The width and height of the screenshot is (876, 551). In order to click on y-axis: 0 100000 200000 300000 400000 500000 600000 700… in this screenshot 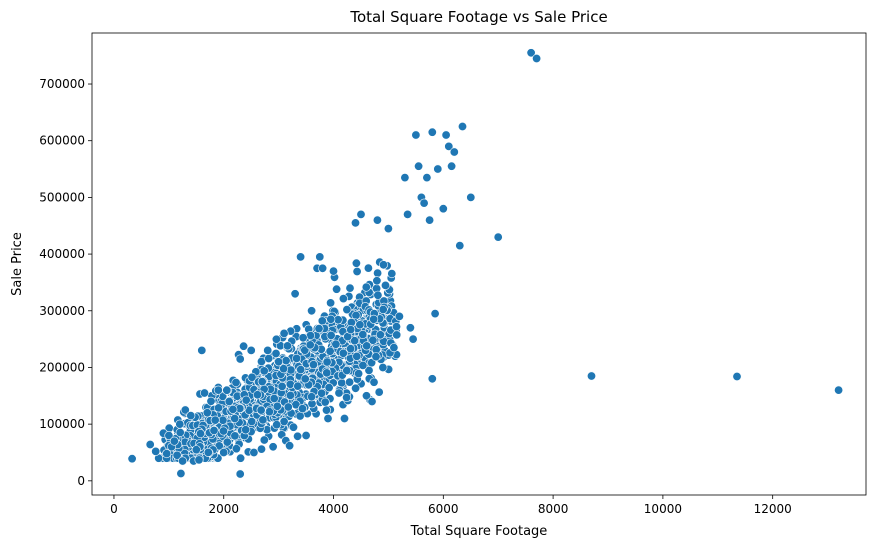, I will do `click(65, 282)`.